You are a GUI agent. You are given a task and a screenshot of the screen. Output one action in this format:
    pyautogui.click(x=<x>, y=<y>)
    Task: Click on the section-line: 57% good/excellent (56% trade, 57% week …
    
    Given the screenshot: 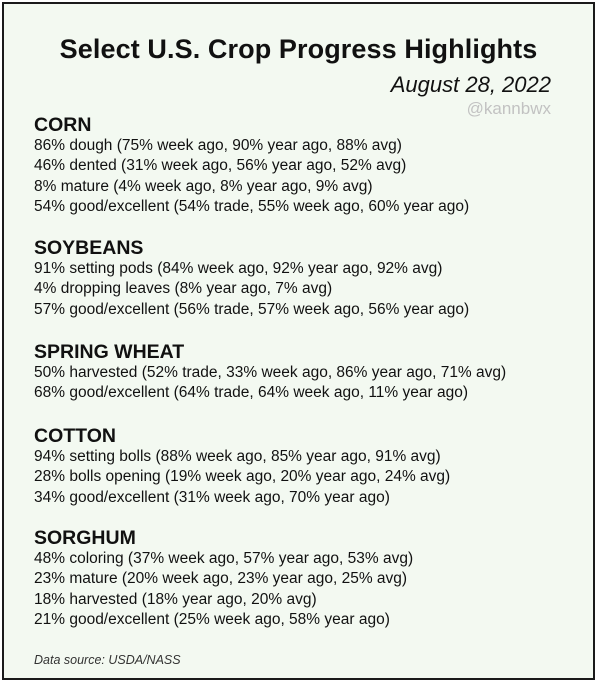 What is the action you would take?
    pyautogui.click(x=252, y=309)
    